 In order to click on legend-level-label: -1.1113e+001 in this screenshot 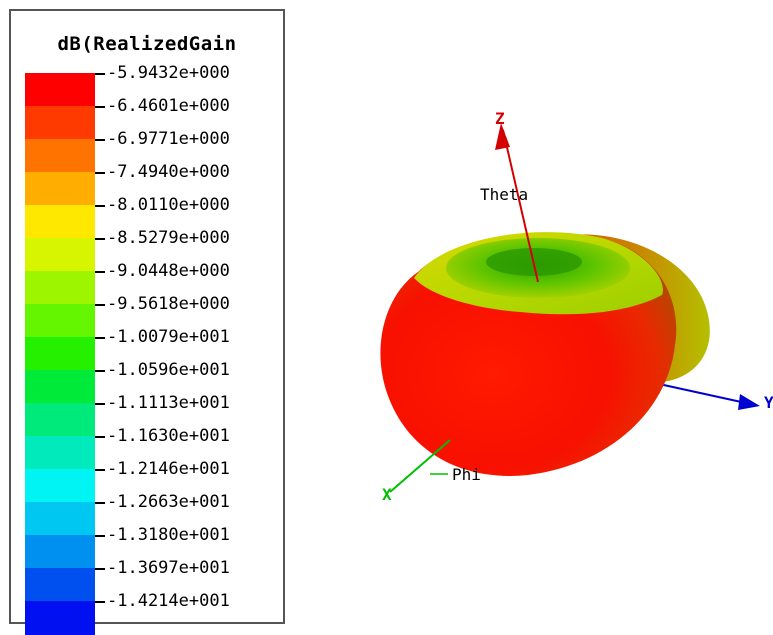, I will do `click(168, 403)`.